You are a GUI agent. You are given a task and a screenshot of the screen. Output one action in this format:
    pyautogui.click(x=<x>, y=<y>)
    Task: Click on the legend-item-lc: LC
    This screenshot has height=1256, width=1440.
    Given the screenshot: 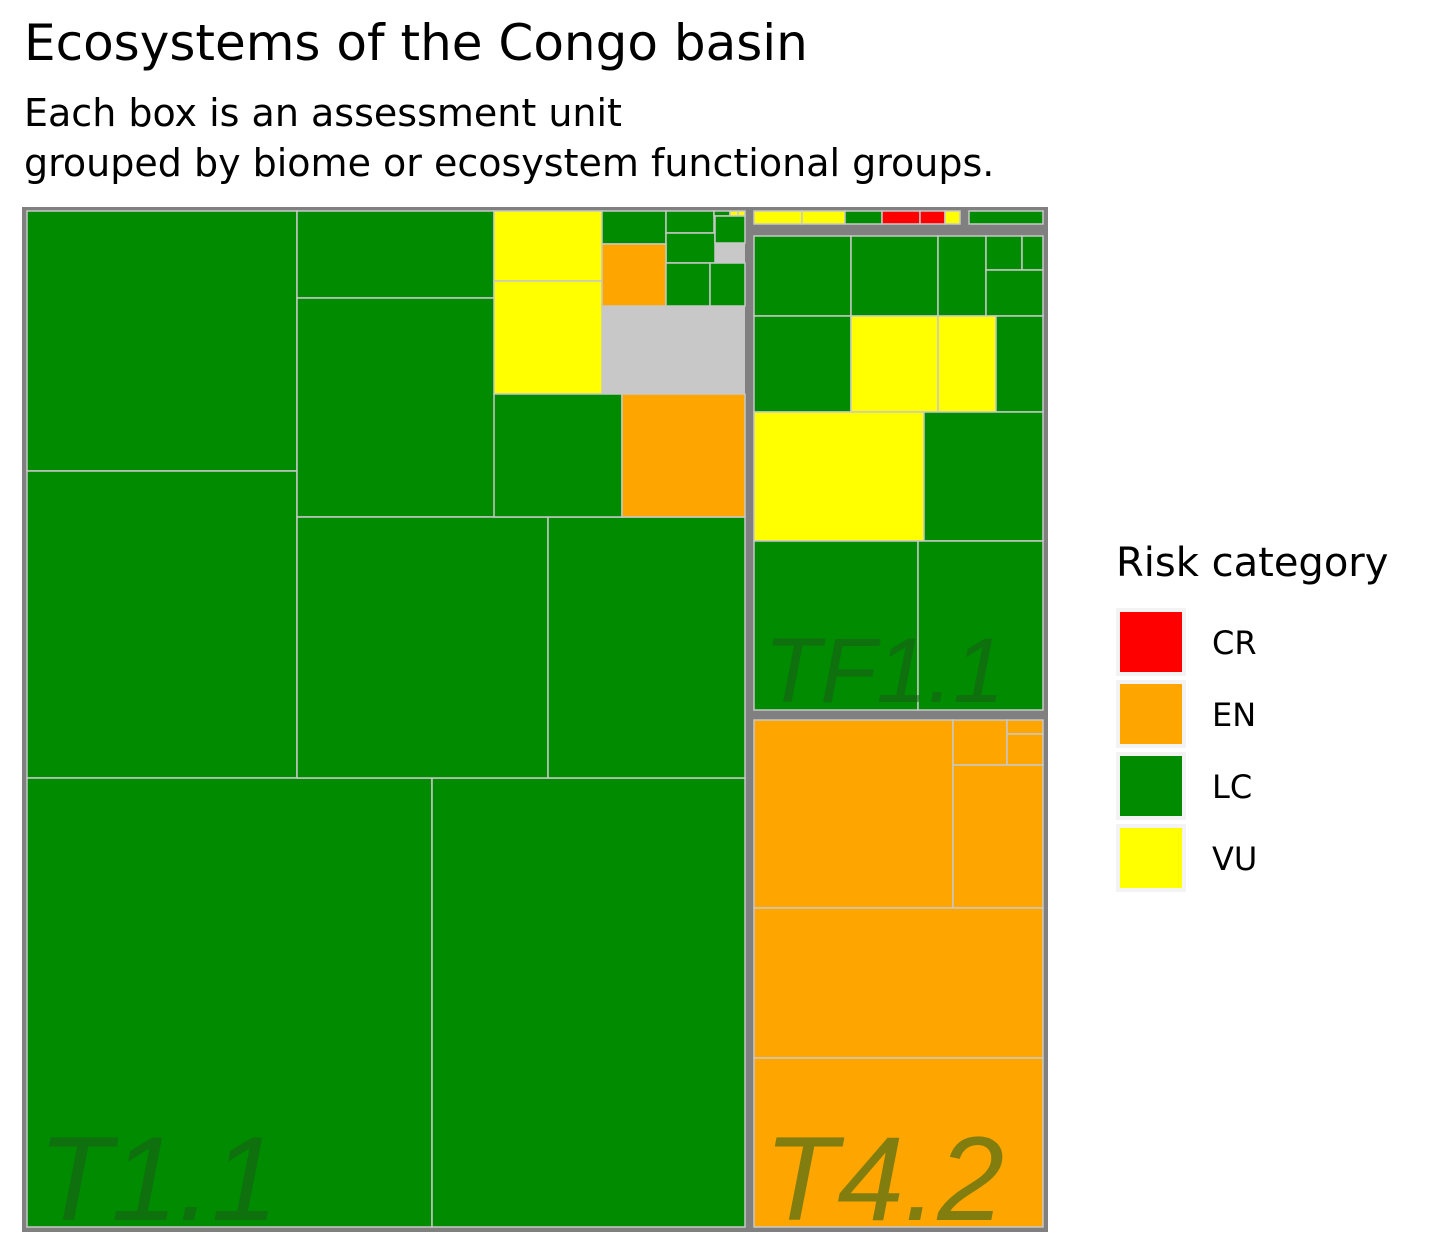 What is the action you would take?
    pyautogui.click(x=1184, y=786)
    